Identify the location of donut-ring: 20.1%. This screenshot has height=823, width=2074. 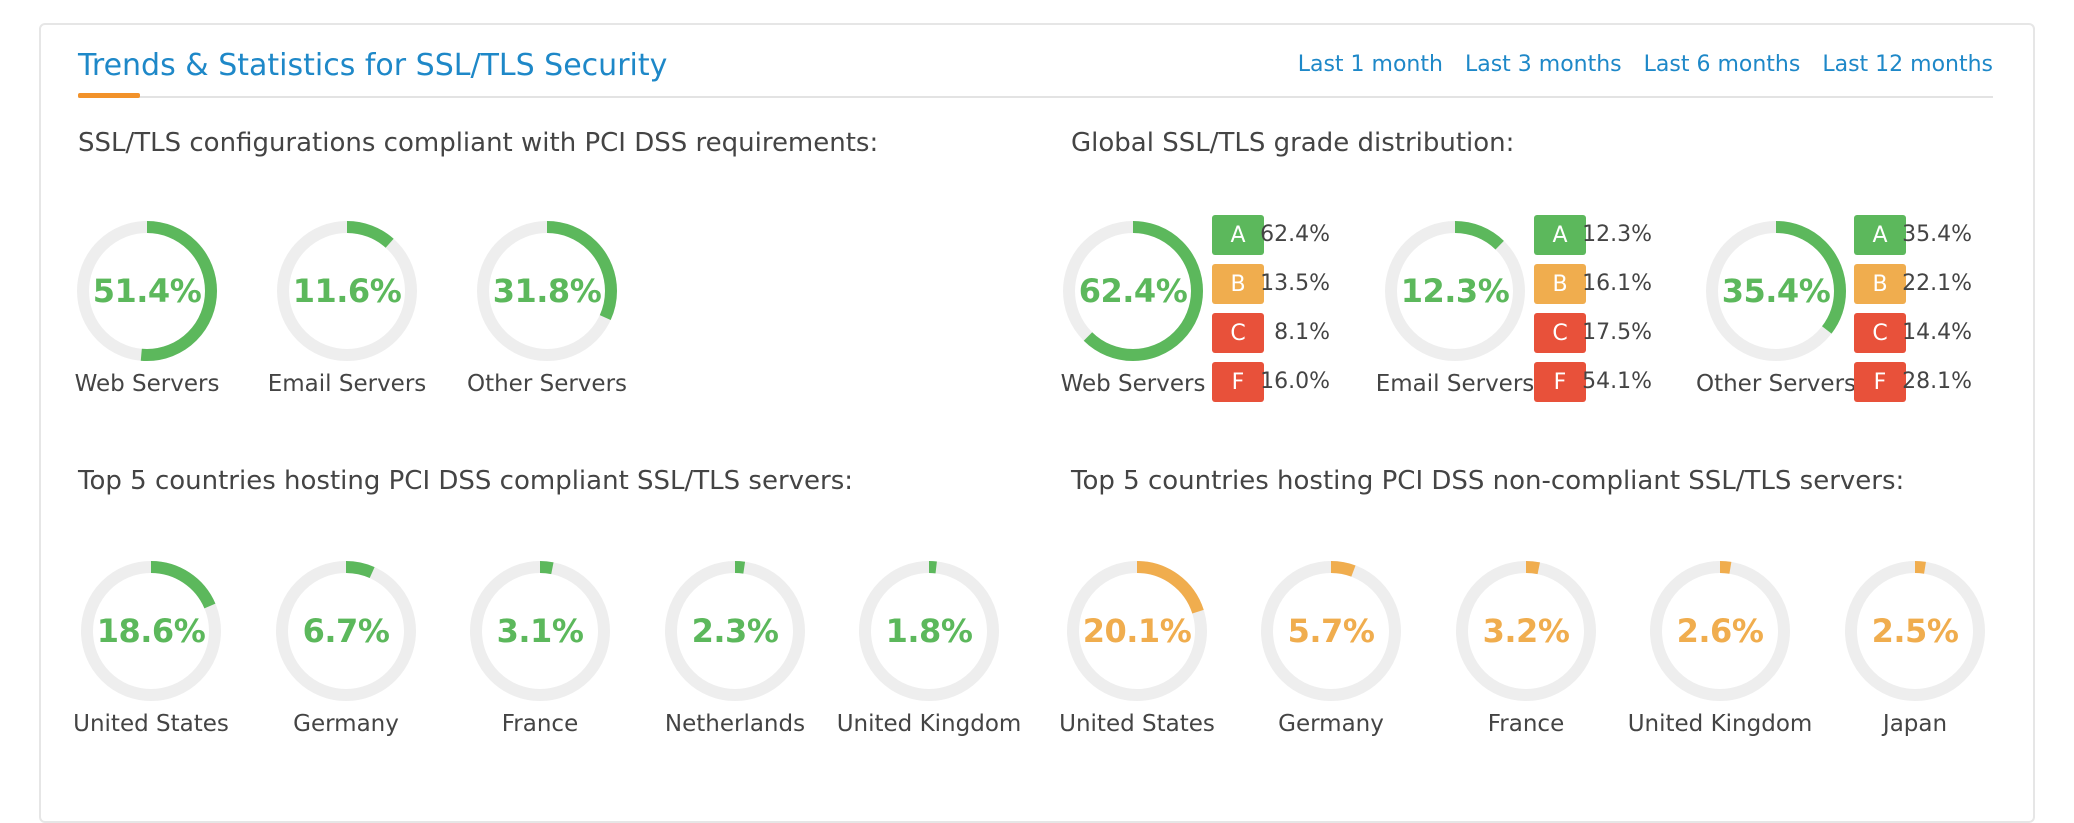
(1137, 631).